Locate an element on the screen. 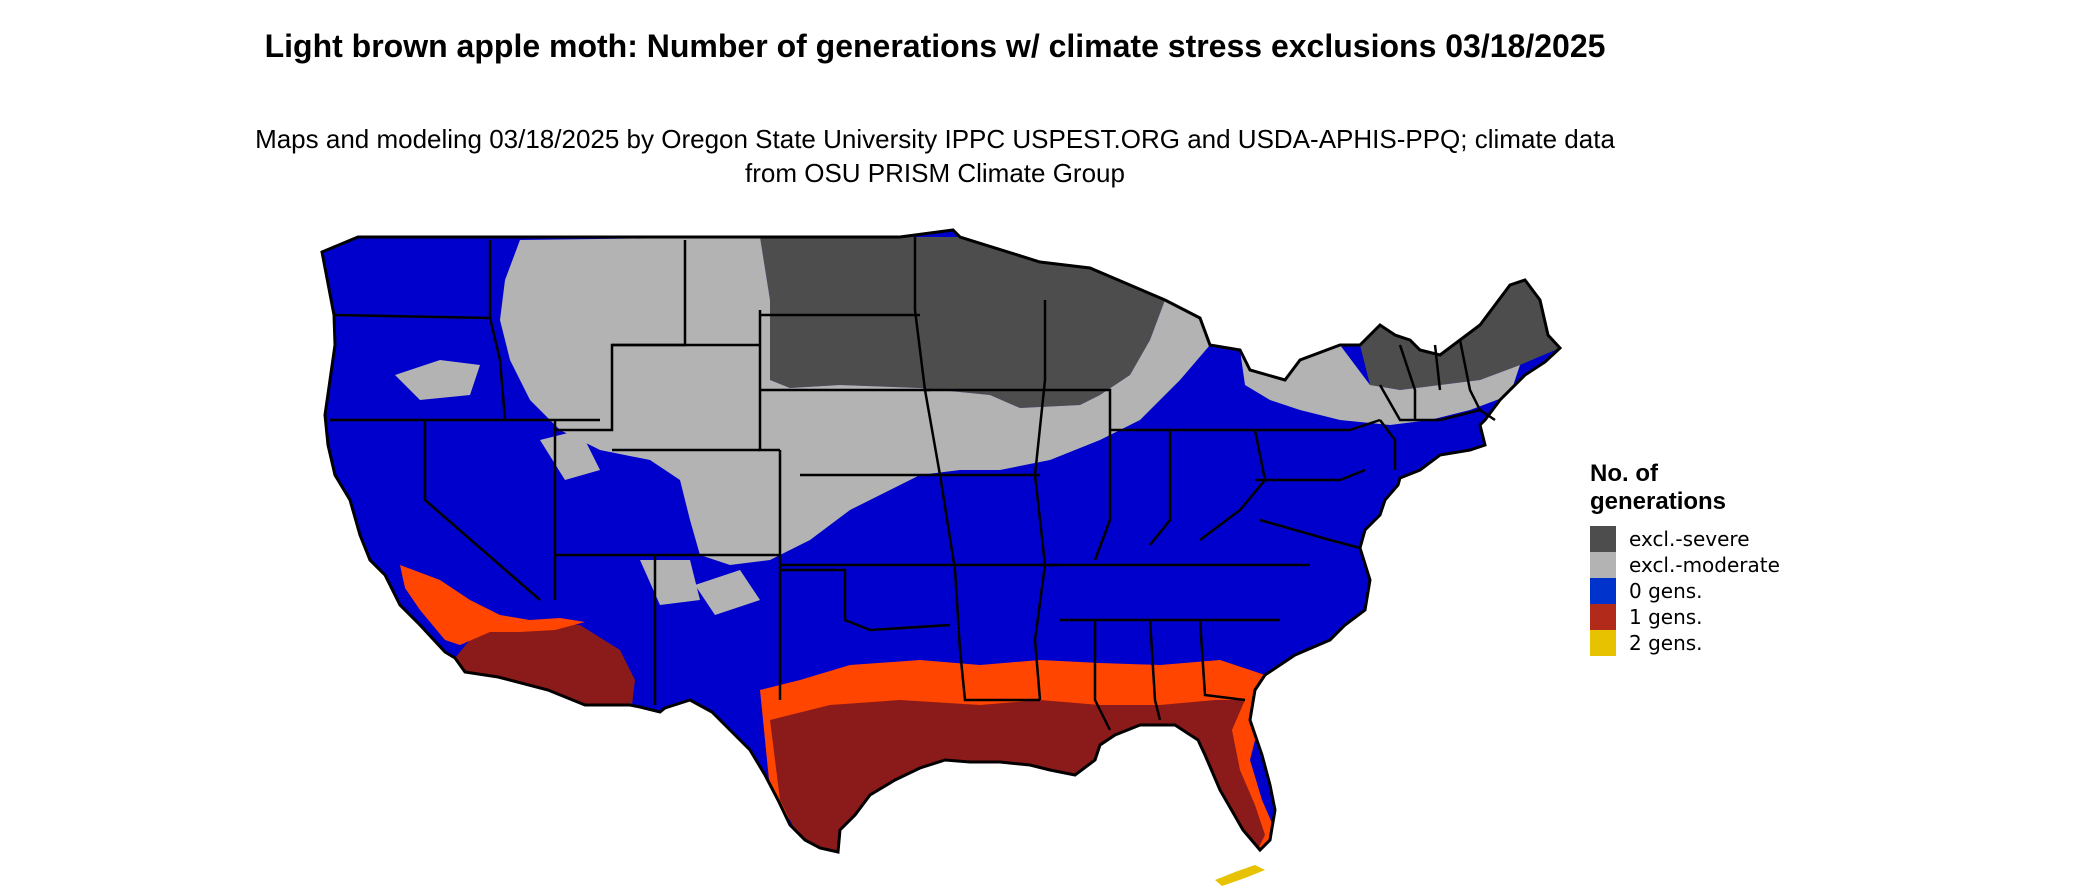  legend-item-excl-moderate: excl.-moderate is located at coordinates (1685, 565).